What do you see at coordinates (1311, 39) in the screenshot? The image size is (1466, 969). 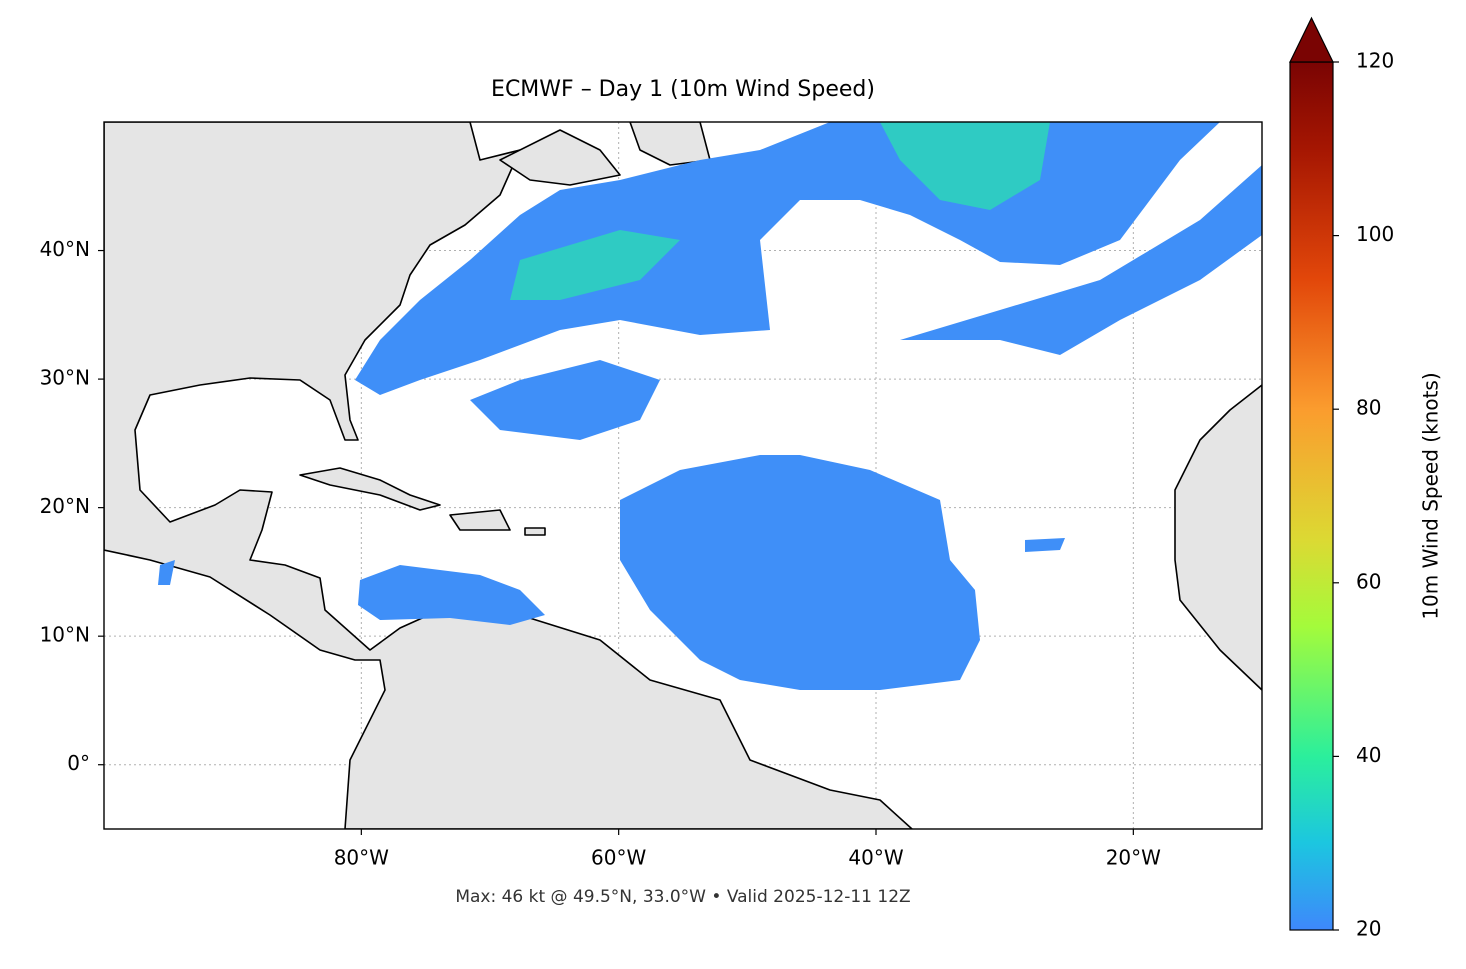 I see `colorbar-extend` at bounding box center [1311, 39].